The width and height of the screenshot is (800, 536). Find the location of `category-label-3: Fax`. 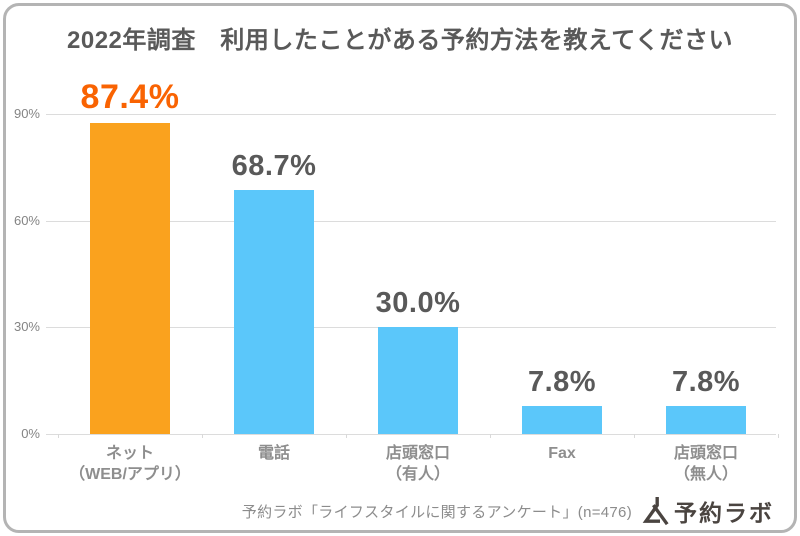

category-label-3: Fax is located at coordinates (562, 453).